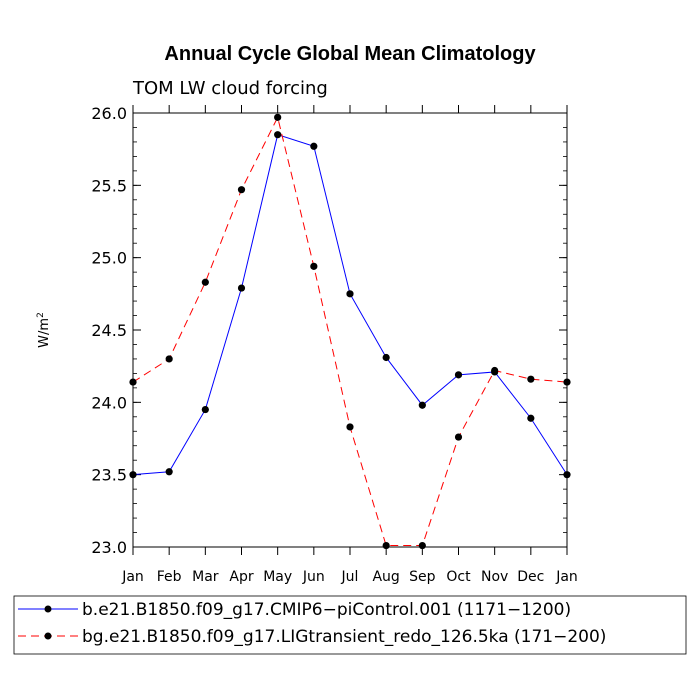 Image resolution: width=700 pixels, height=700 pixels. I want to click on x-tick-label: Sep, so click(422, 577).